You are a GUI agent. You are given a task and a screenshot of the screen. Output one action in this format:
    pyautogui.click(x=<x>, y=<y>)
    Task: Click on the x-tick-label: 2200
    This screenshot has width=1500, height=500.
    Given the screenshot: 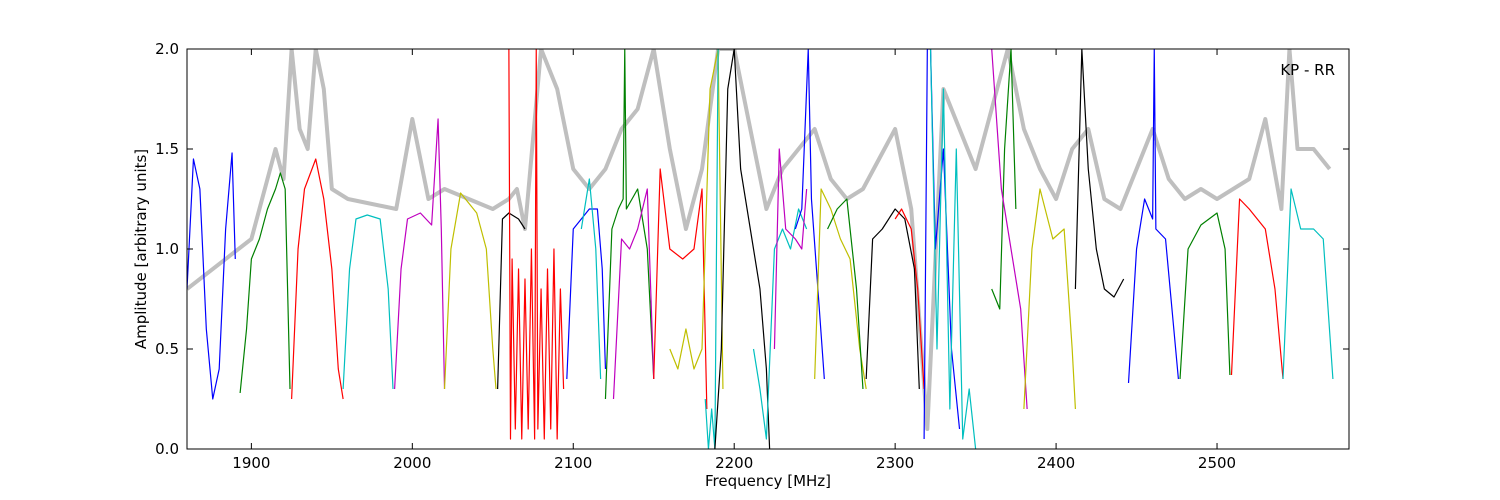 What is the action you would take?
    pyautogui.click(x=734, y=463)
    